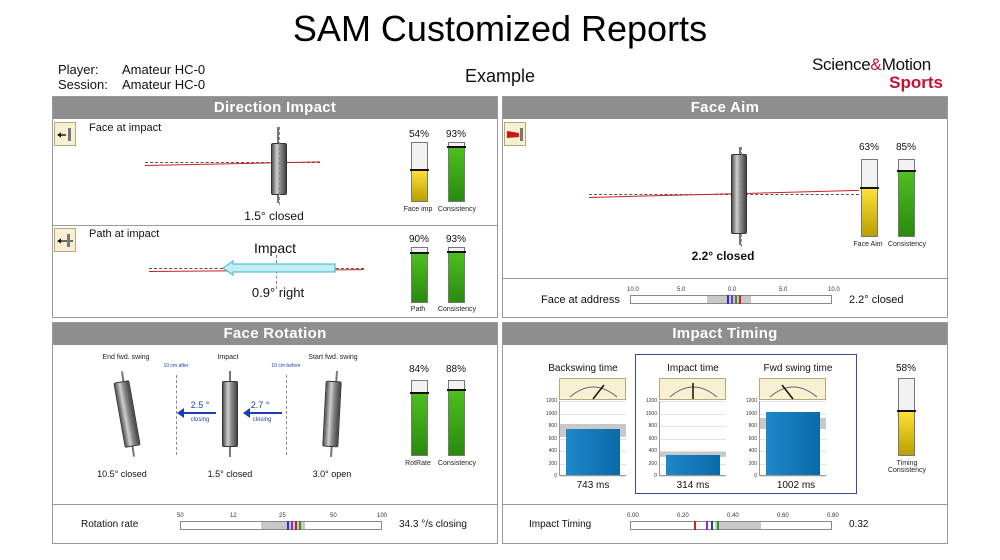 This screenshot has height=560, width=1000. What do you see at coordinates (586, 438) in the screenshot?
I see `backswing-time-chart: 1200 1000 800 600 400 200 0` at bounding box center [586, 438].